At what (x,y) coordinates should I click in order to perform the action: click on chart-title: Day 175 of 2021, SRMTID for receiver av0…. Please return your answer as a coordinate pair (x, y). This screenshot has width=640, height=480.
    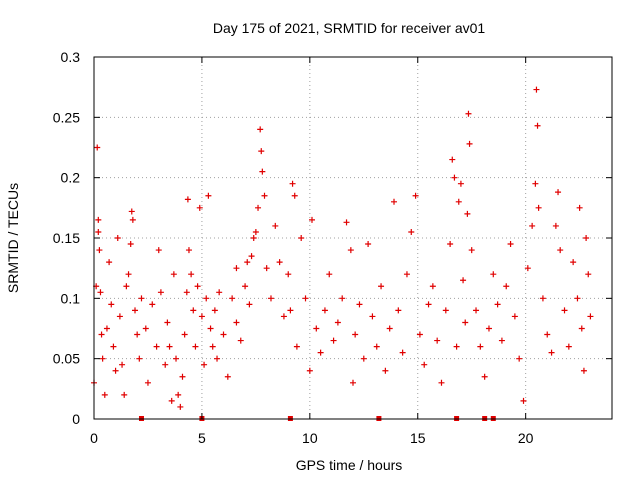
    Looking at the image, I should click on (349, 28).